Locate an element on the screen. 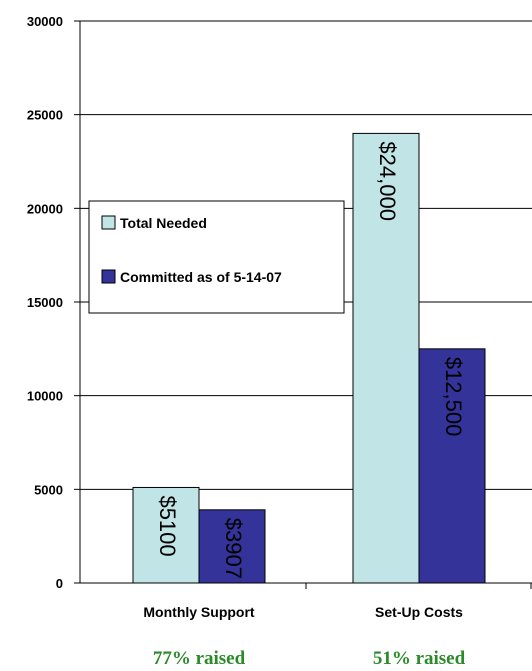  y-tick-label: 10000 is located at coordinates (45, 396).